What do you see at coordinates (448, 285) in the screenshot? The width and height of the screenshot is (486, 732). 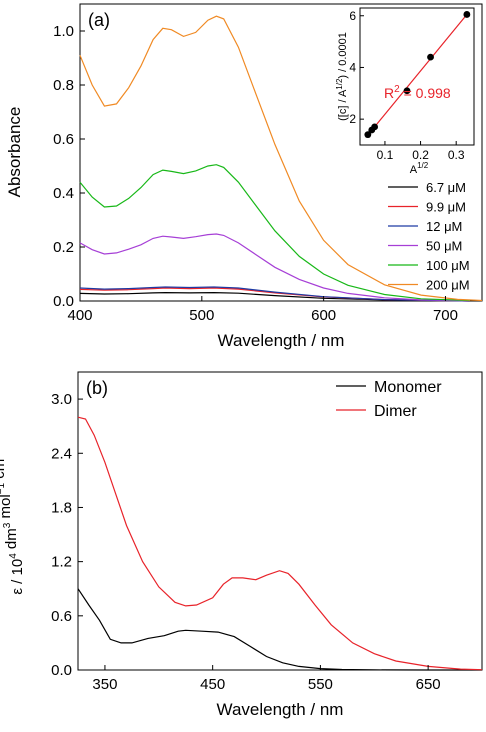 I see `legend-label: 200 μM` at bounding box center [448, 285].